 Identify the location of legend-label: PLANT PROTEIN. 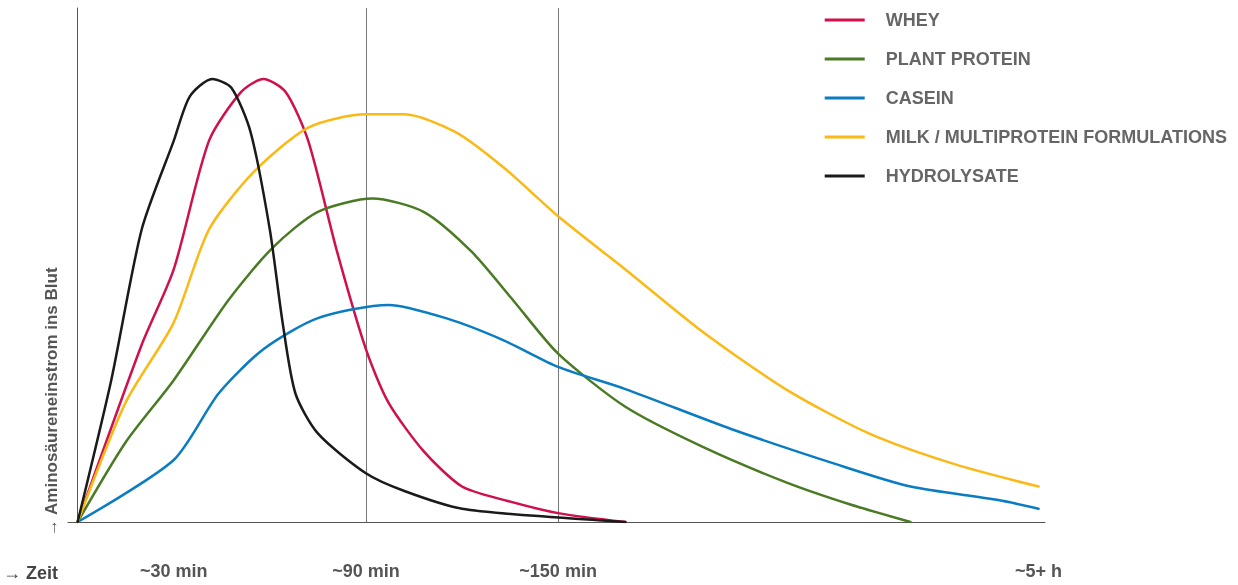
(958, 59).